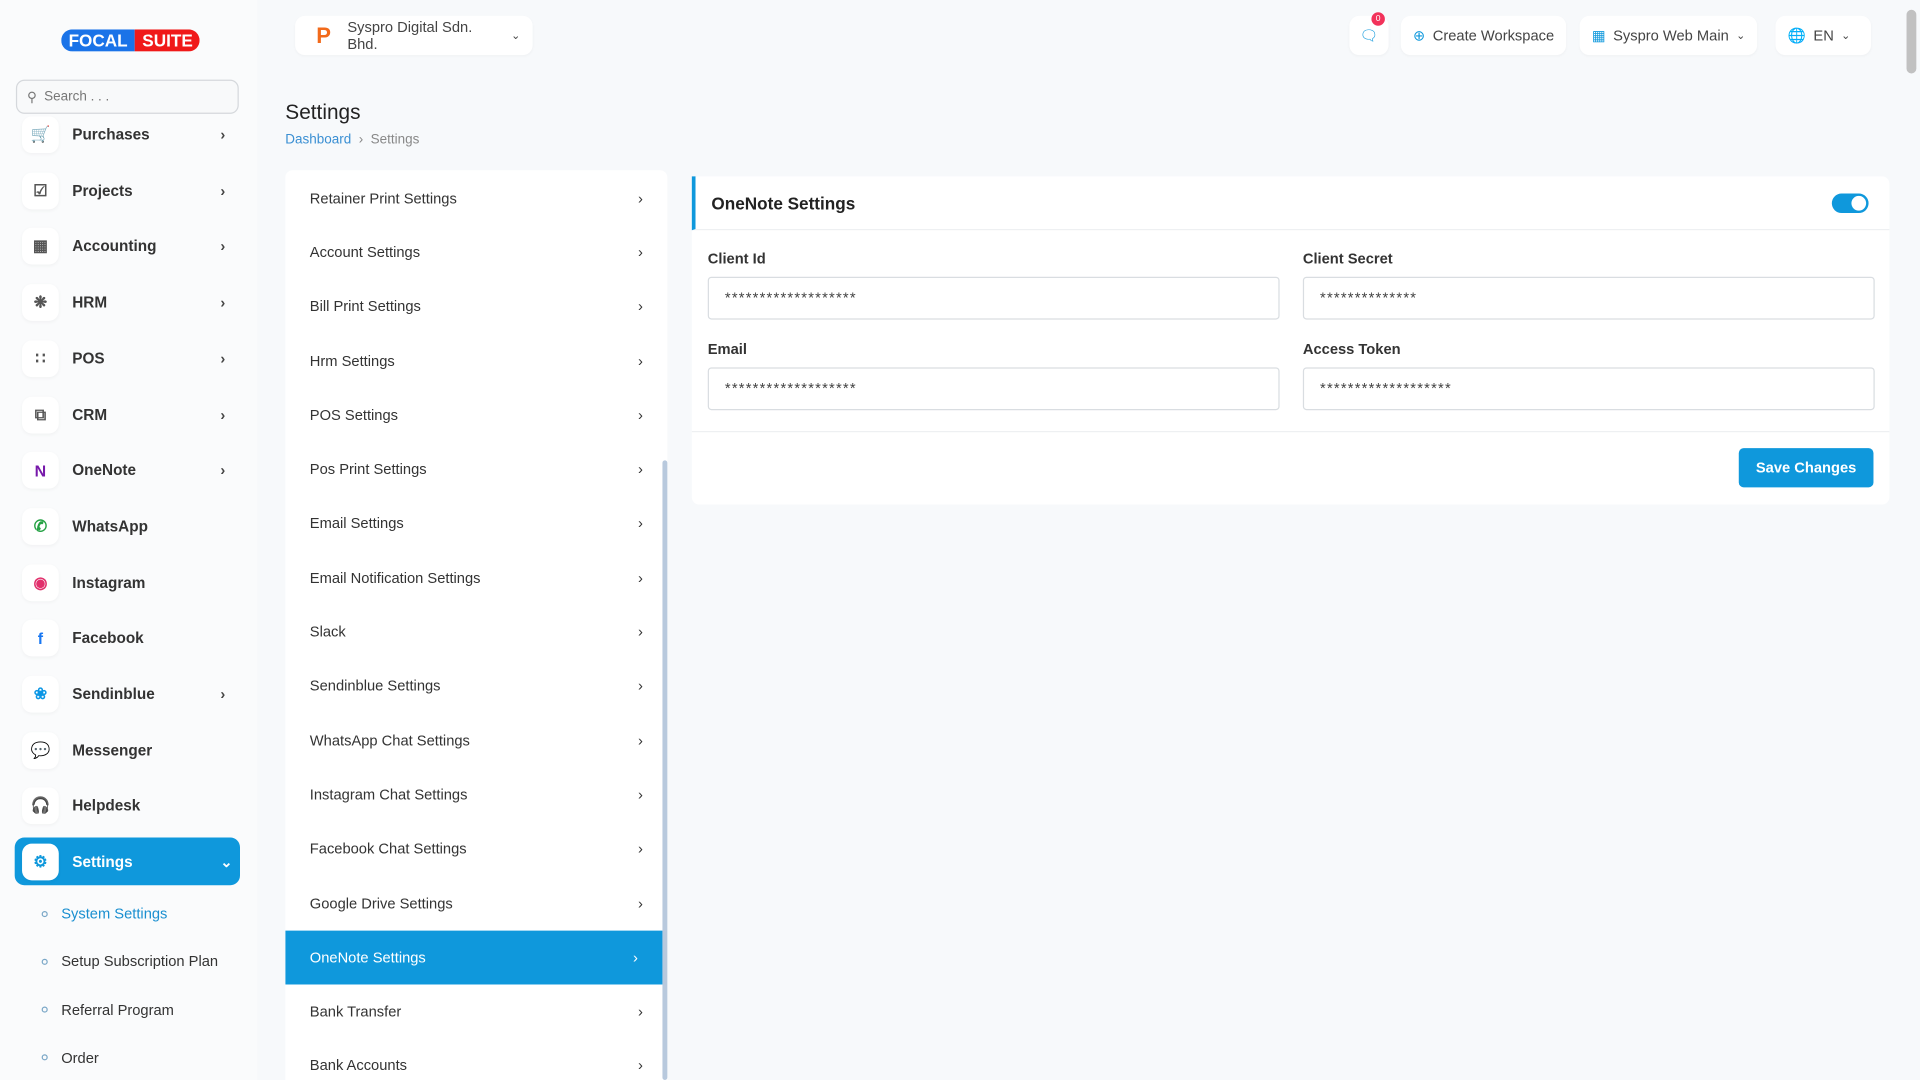 The width and height of the screenshot is (1920, 1080). I want to click on sidebar-subitem: Setup Subscription Plan, so click(130, 962).